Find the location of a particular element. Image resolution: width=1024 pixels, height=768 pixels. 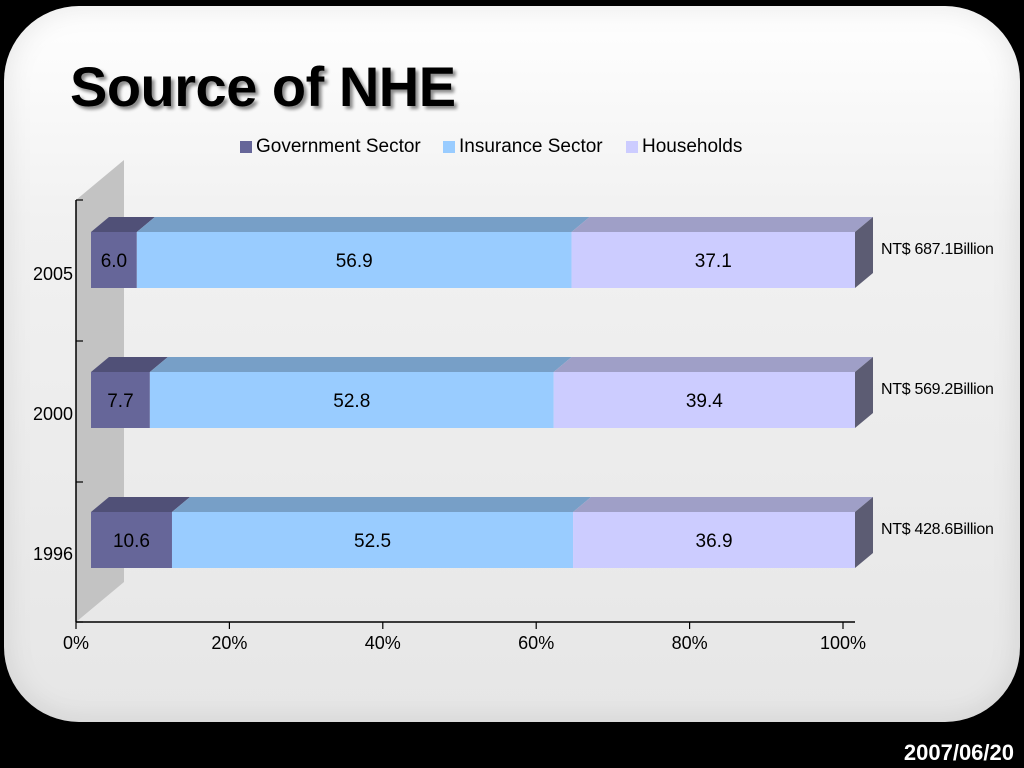

data-label: 37.1 is located at coordinates (713, 261).